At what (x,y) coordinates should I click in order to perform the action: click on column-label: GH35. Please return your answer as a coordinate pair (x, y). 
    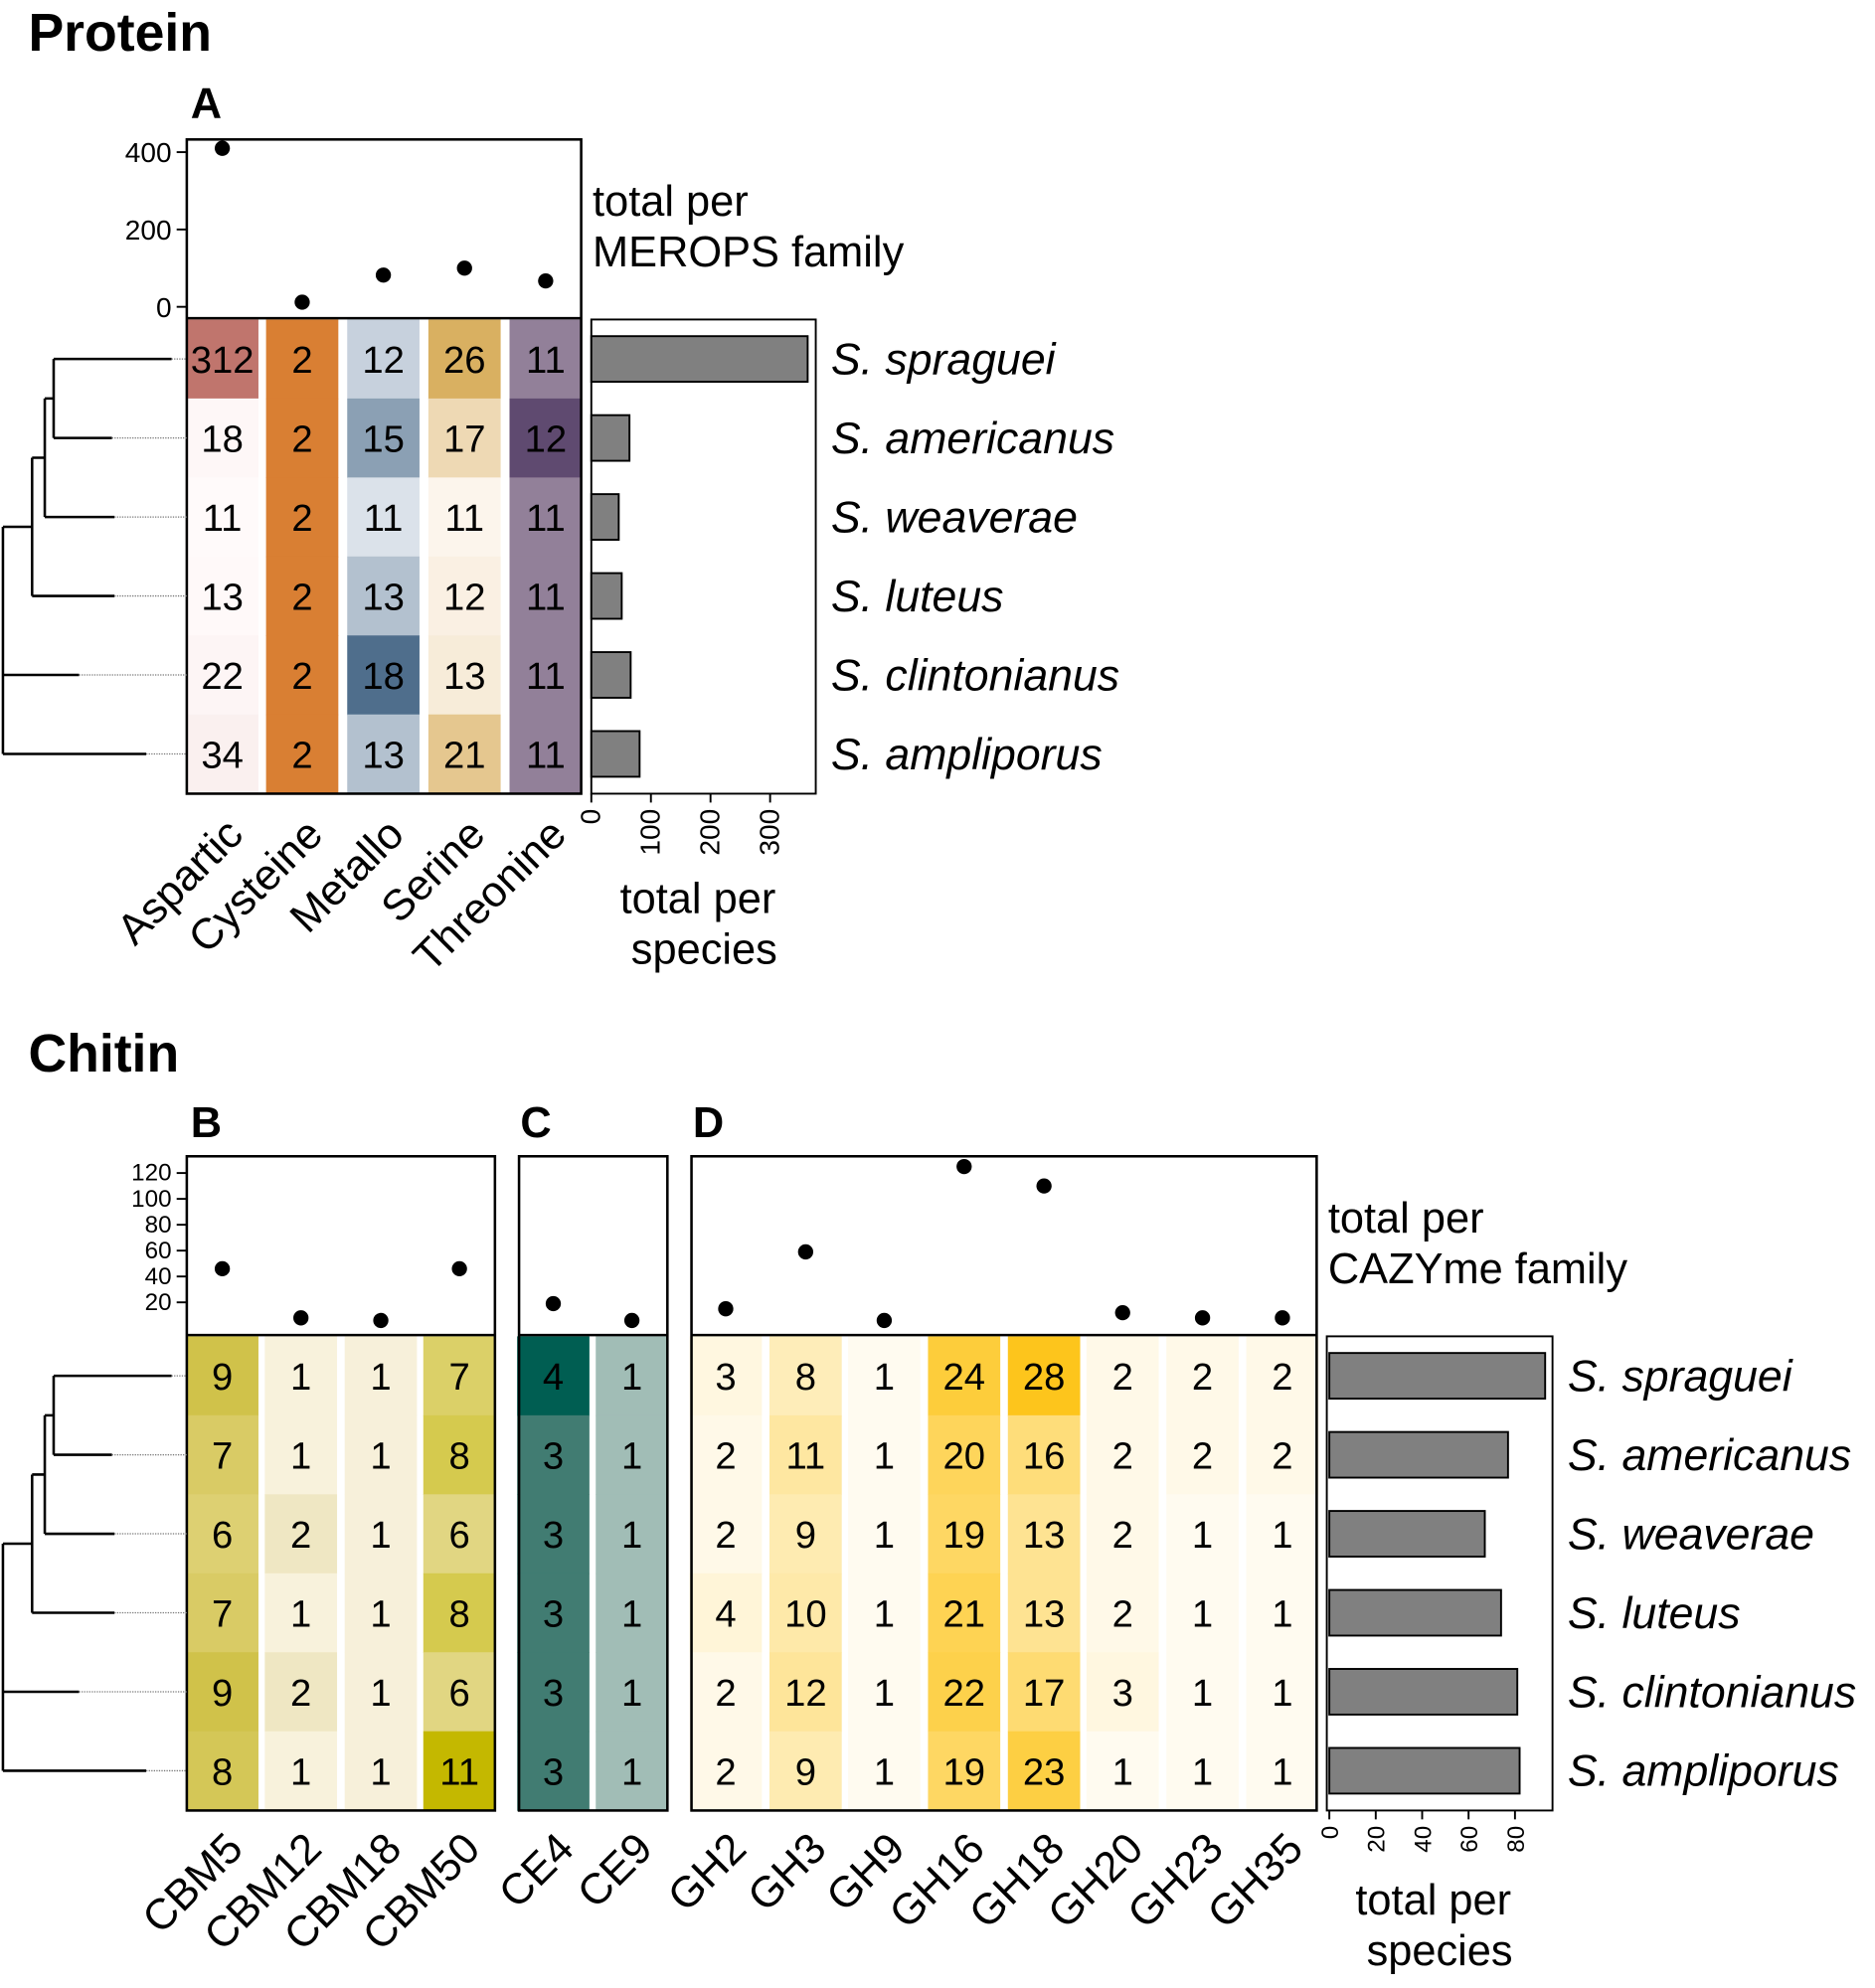
    Looking at the image, I should click on (1255, 1880).